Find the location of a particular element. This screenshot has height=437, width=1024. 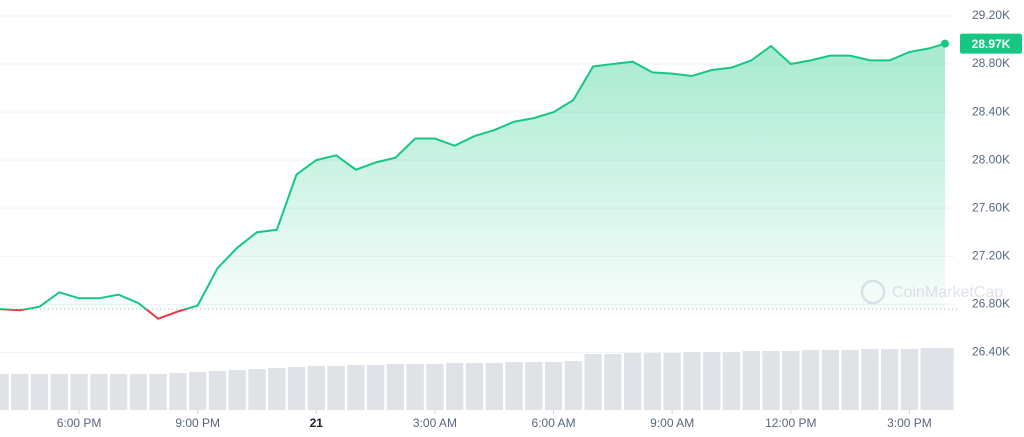

y-tick-label: 26.80K is located at coordinates (991, 303).